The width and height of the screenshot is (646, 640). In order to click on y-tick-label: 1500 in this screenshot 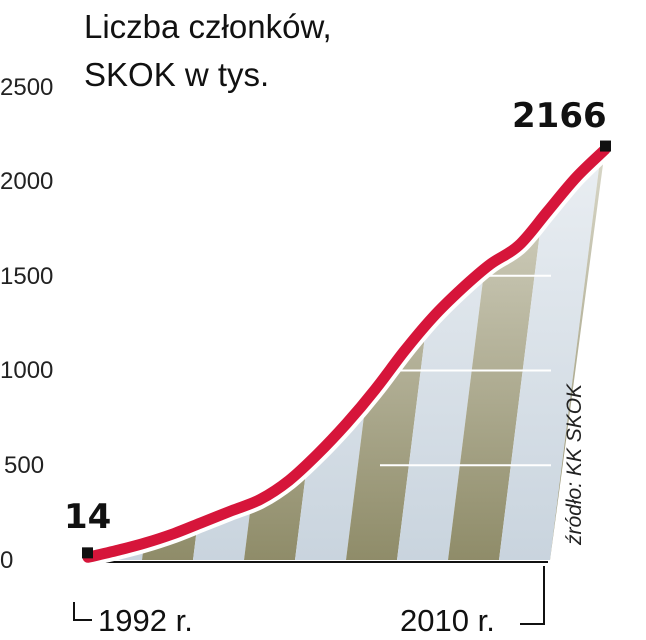, I will do `click(26, 276)`.